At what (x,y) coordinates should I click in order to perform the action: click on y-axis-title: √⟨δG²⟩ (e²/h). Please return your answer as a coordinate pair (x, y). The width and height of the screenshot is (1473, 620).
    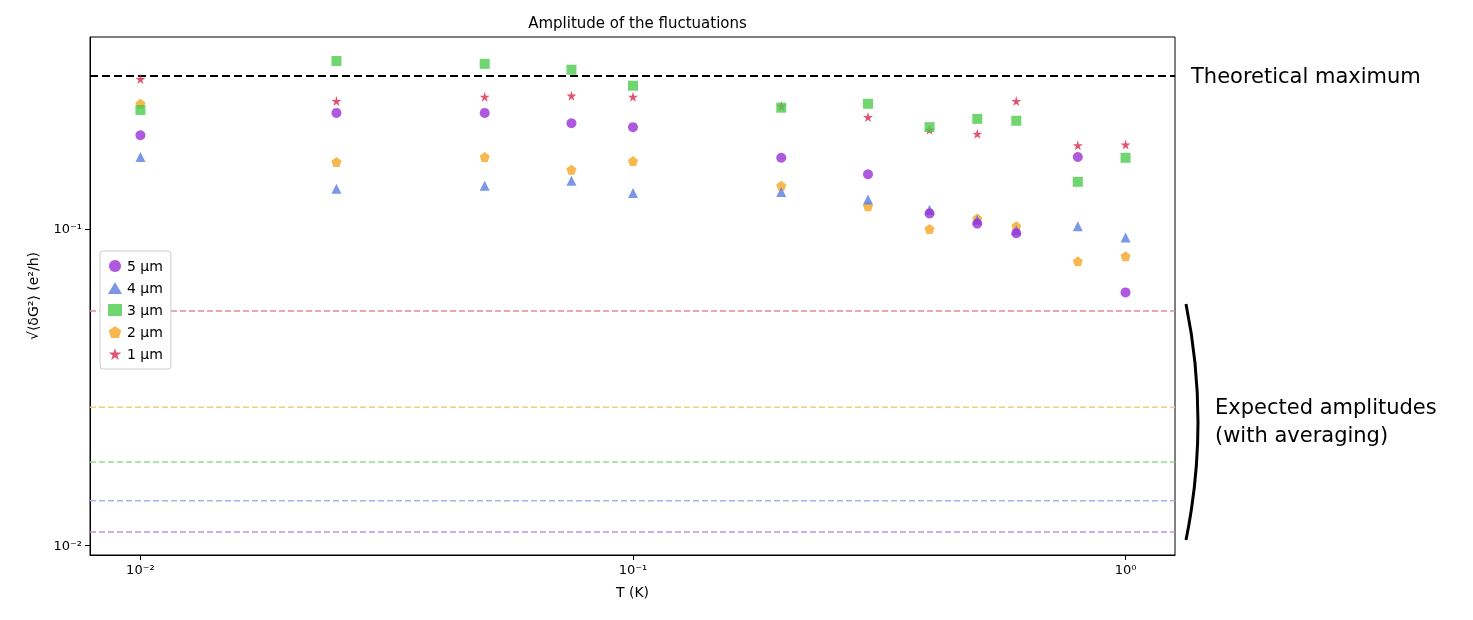
    Looking at the image, I should click on (33, 296).